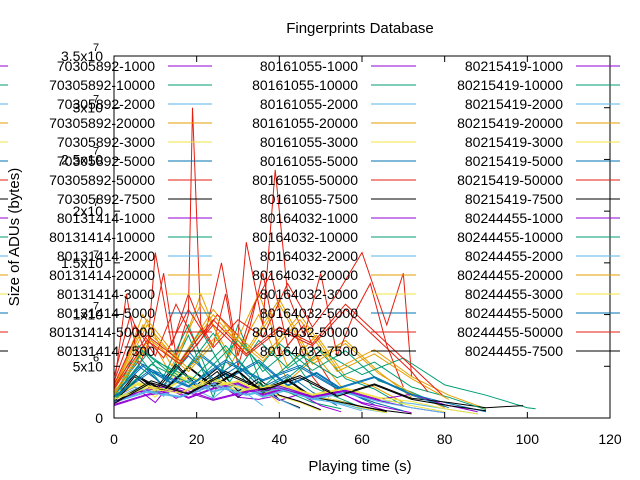 Image resolution: width=640 pixels, height=480 pixels. I want to click on legend-label: 80244455-7500, so click(514, 351).